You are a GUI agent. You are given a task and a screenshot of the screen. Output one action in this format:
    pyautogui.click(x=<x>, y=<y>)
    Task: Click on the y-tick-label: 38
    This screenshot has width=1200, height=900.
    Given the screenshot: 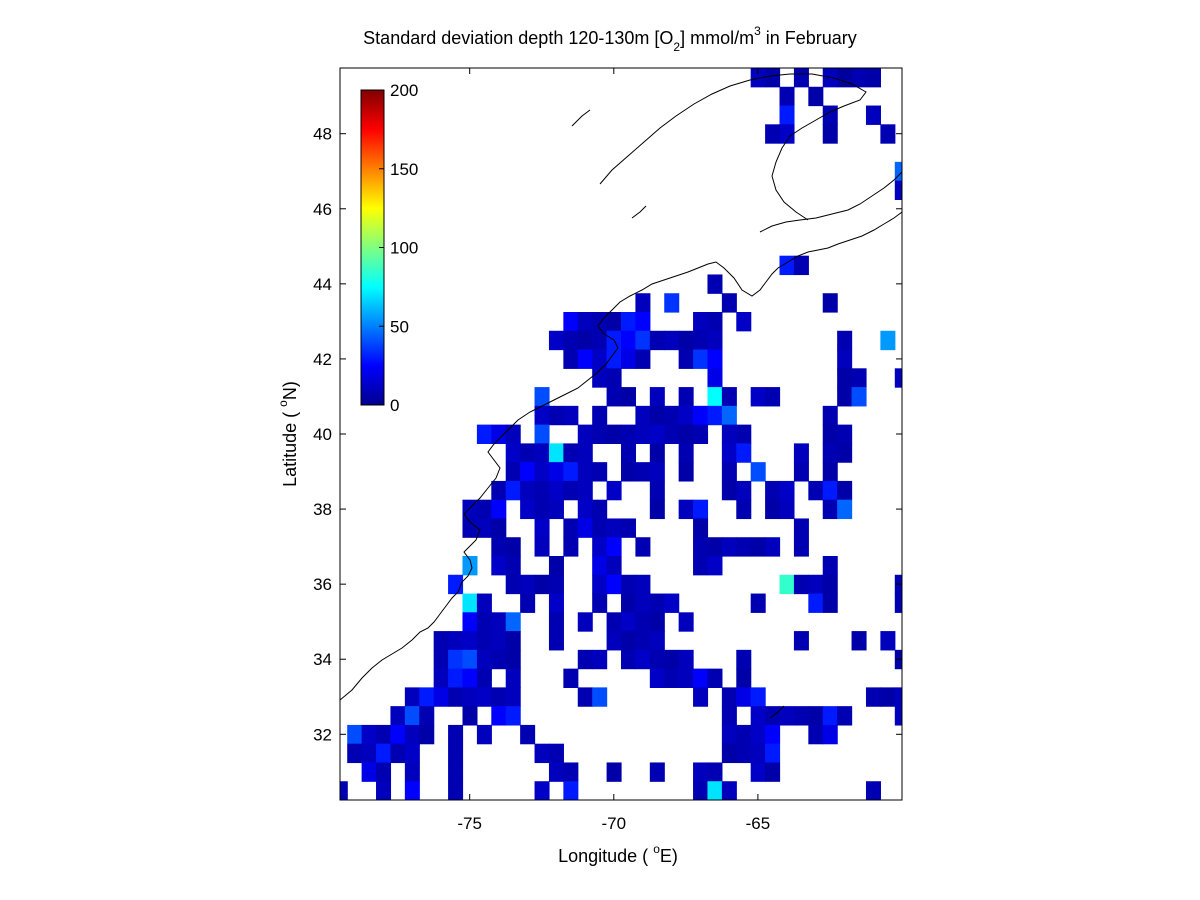 What is the action you would take?
    pyautogui.click(x=322, y=509)
    